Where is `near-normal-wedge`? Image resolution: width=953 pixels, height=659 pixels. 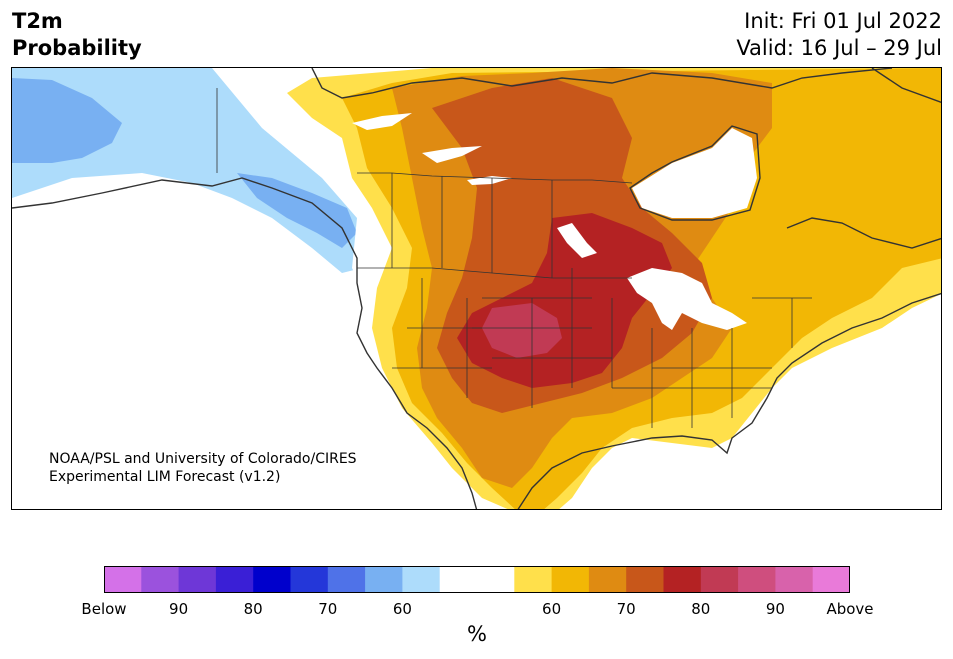 near-normal-wedge is located at coordinates (322, 188).